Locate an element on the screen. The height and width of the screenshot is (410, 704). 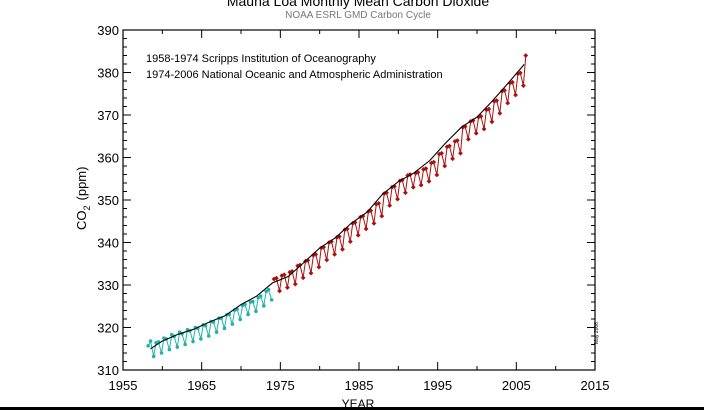
x-tick-label: 1965 is located at coordinates (201, 385).